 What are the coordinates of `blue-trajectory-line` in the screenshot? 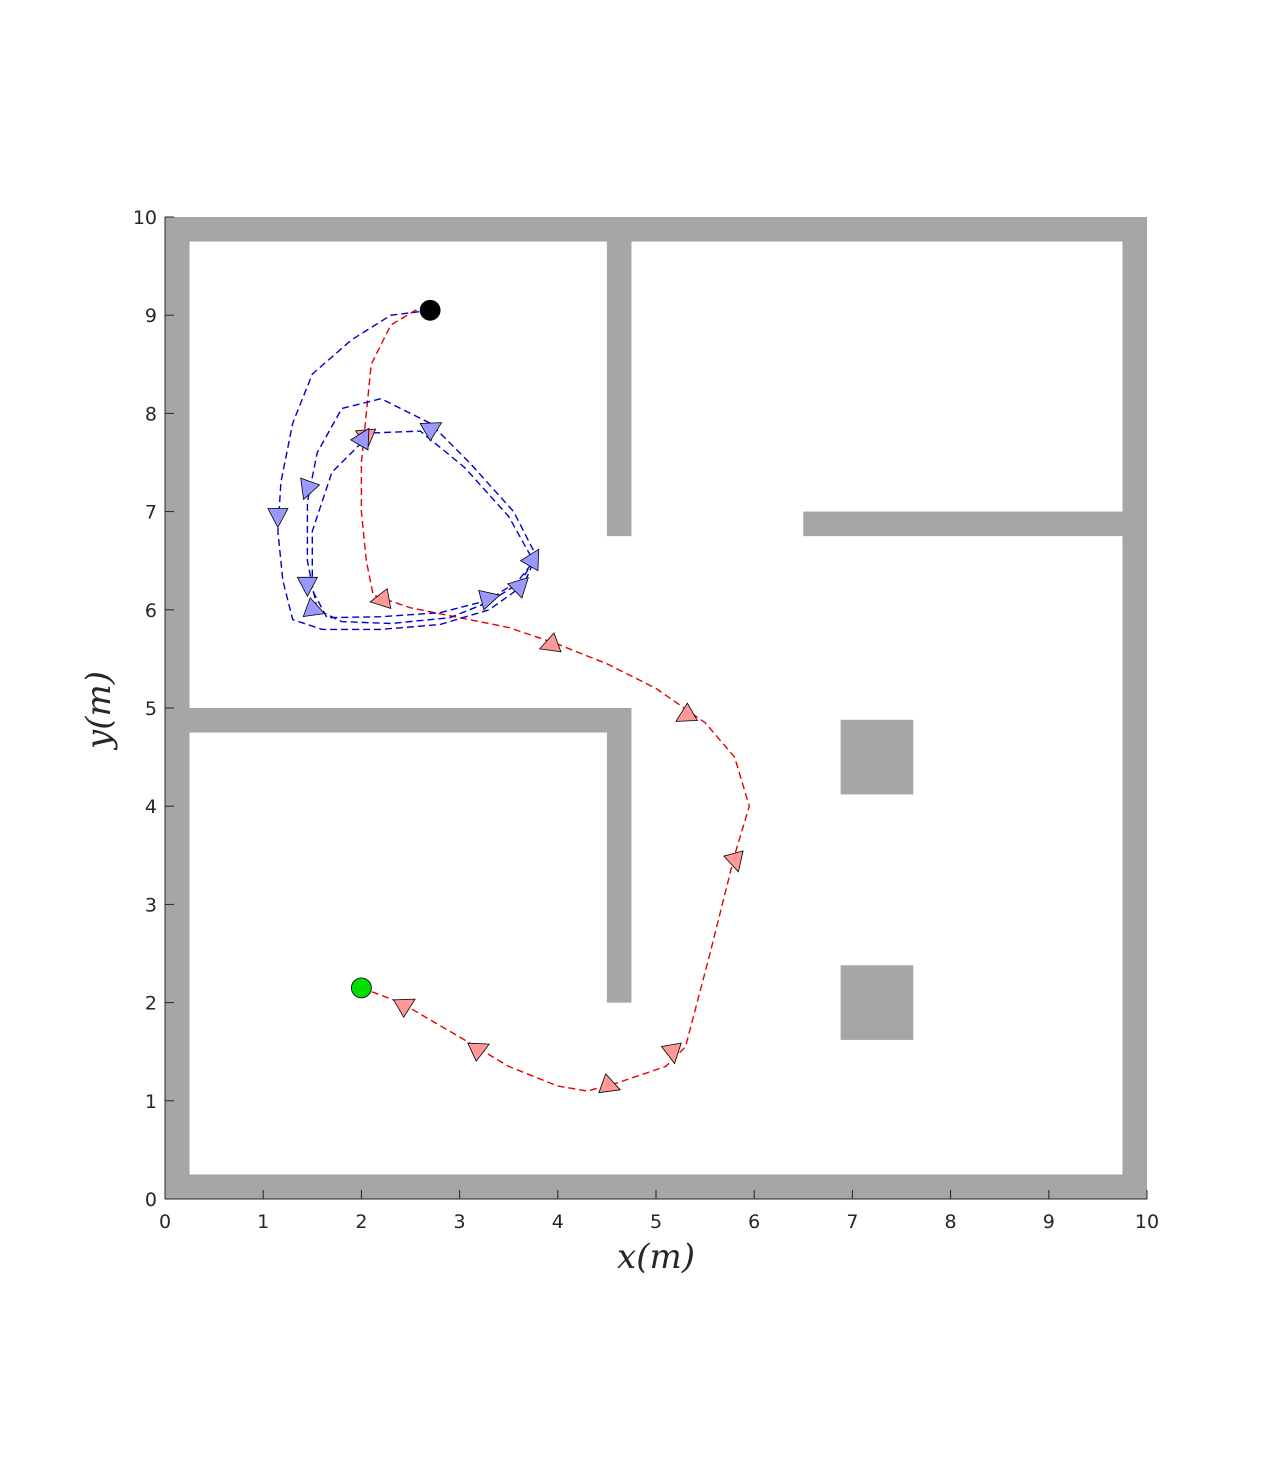 It's located at (407, 470).